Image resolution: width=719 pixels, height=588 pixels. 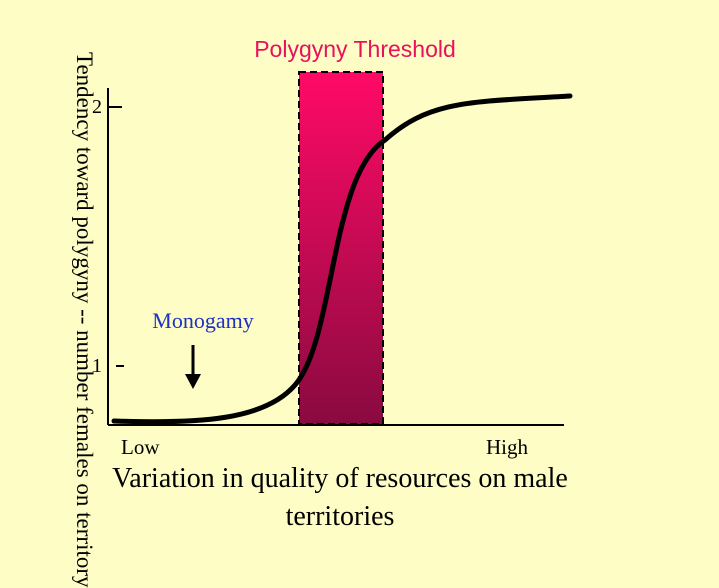 I want to click on y-tick-label-two: 2, so click(x=97, y=107).